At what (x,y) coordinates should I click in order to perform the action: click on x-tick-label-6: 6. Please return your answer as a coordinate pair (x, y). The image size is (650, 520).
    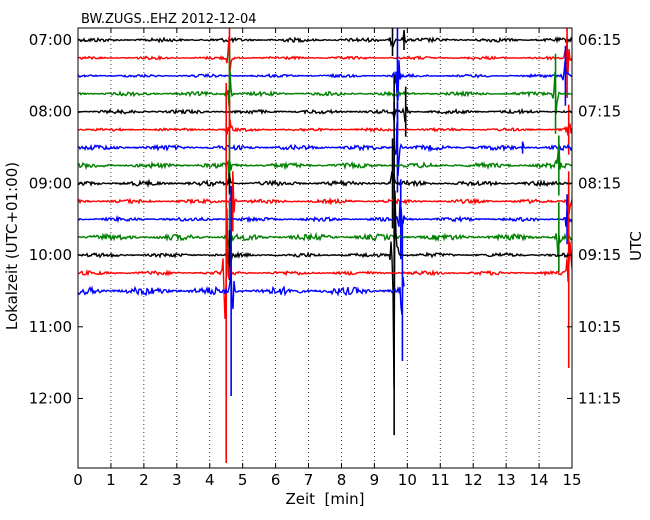
    Looking at the image, I should click on (276, 480).